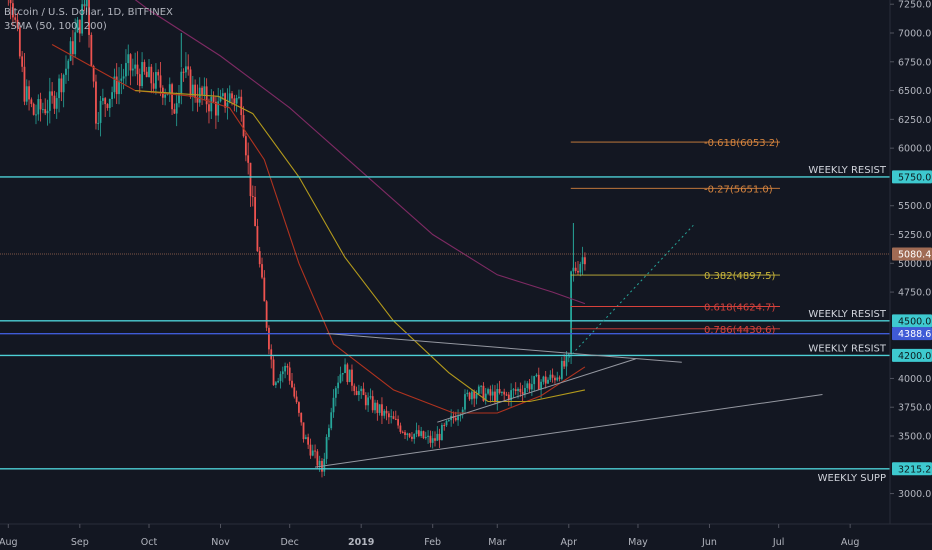  I want to click on fib-label: -0.618(6053.2), so click(741, 143).